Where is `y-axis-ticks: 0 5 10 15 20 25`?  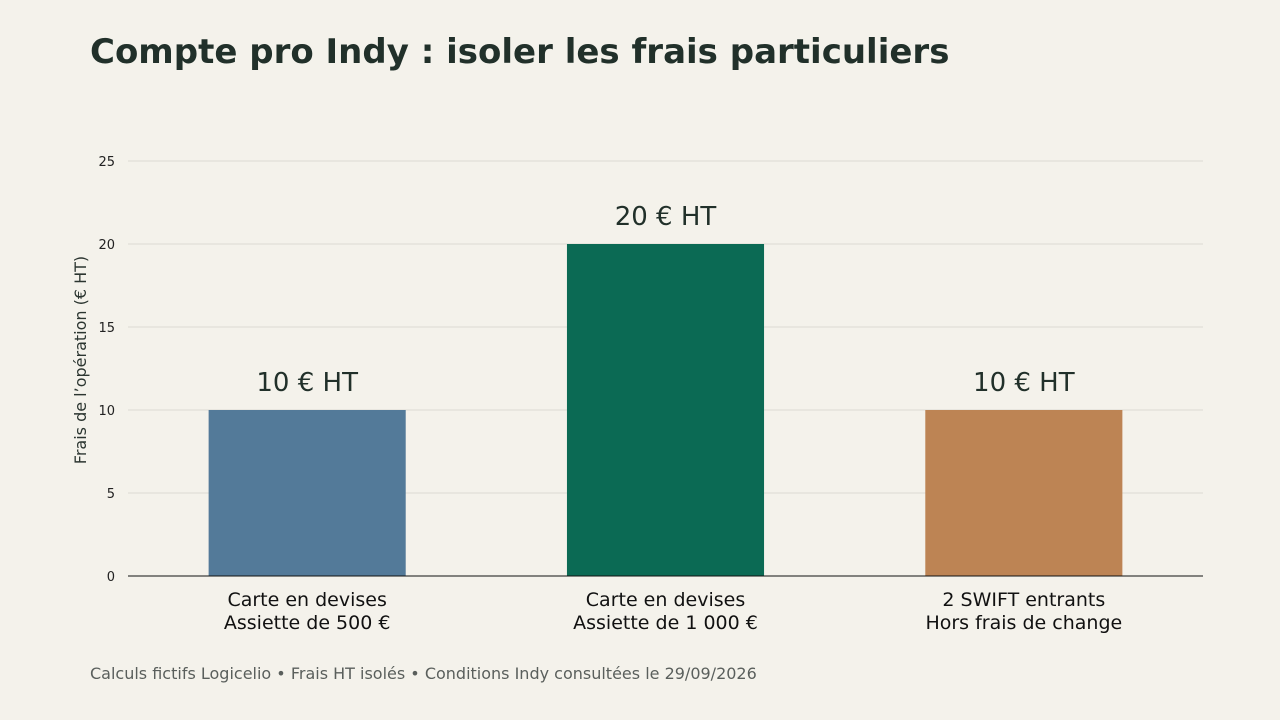
y-axis-ticks: 0 5 10 15 20 25 is located at coordinates (106, 370).